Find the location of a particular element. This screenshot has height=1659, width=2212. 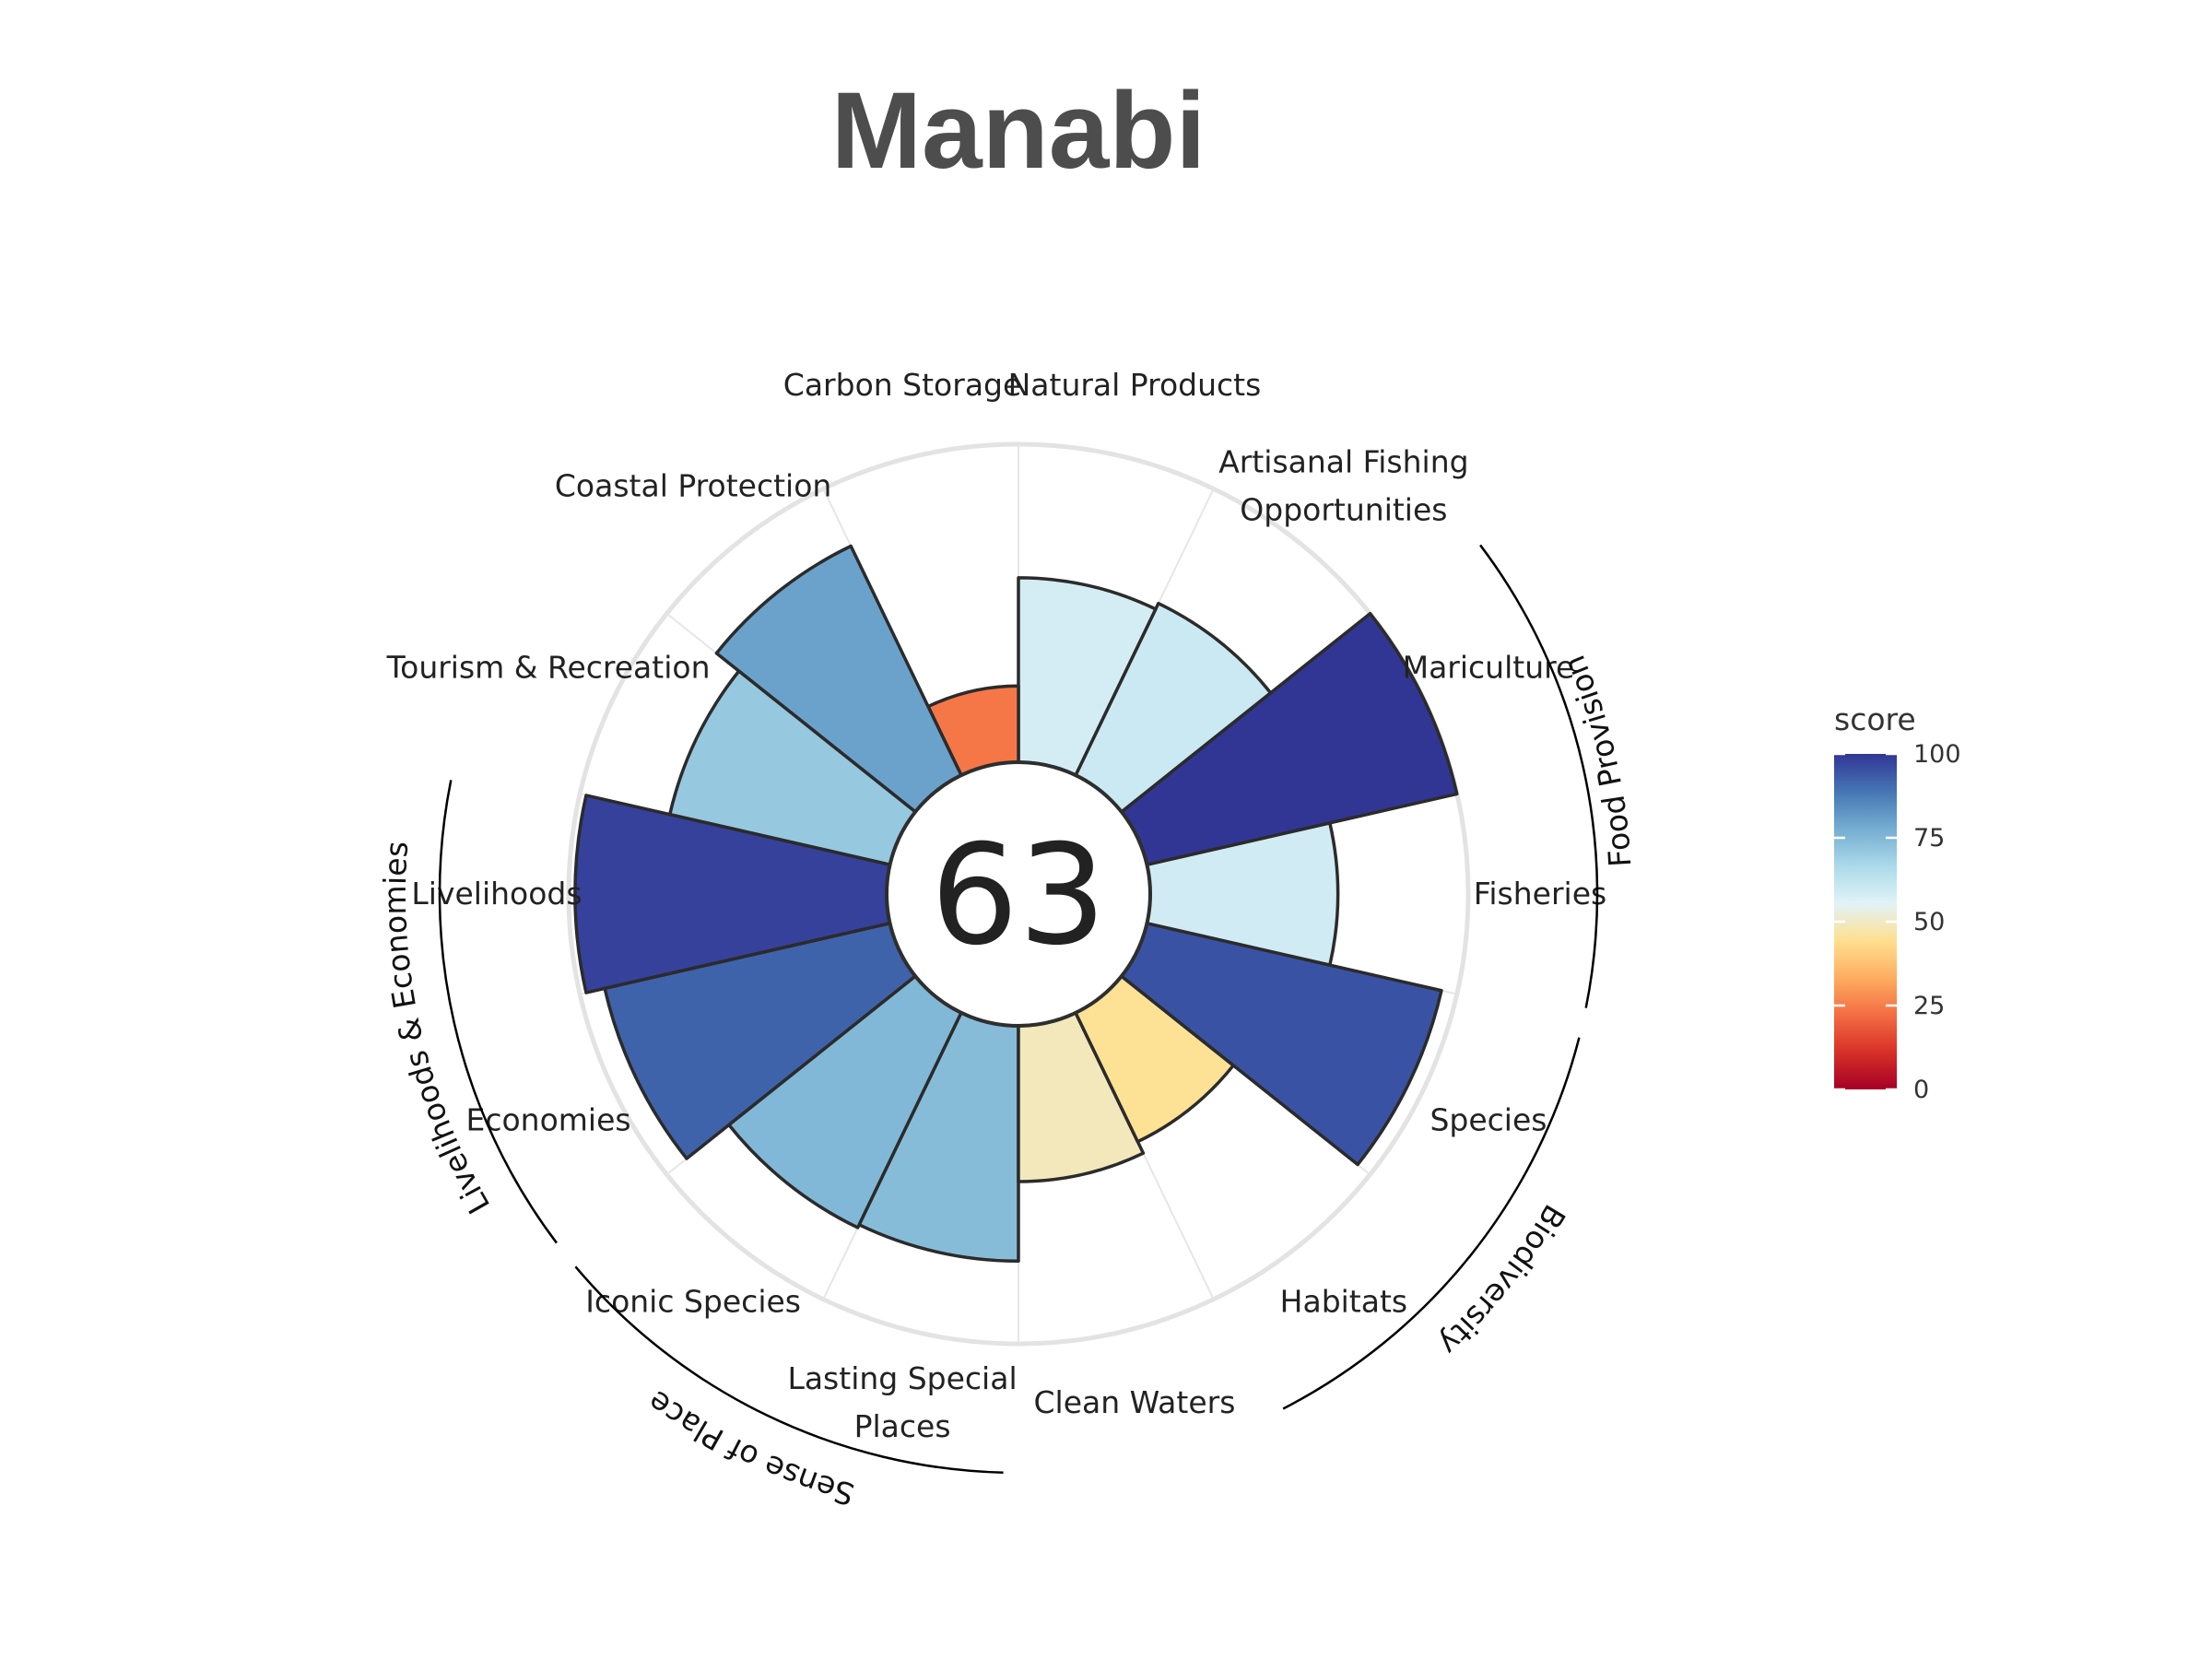

goal-label-fisheries: Fisheries is located at coordinates (1540, 894).